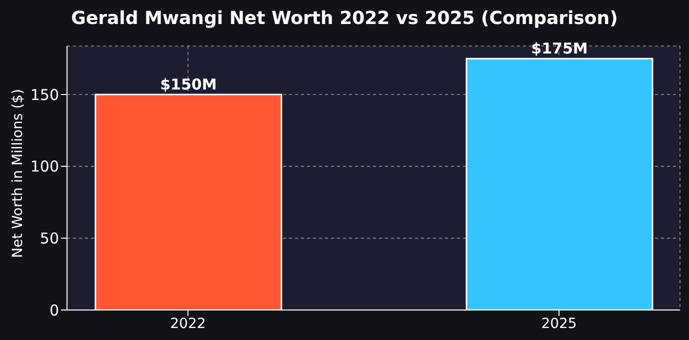 The width and height of the screenshot is (689, 340). What do you see at coordinates (344, 18) in the screenshot?
I see `chart-title: Gerald Mwangi Net Worth 2022 vs 2025 (Comparison)` at bounding box center [344, 18].